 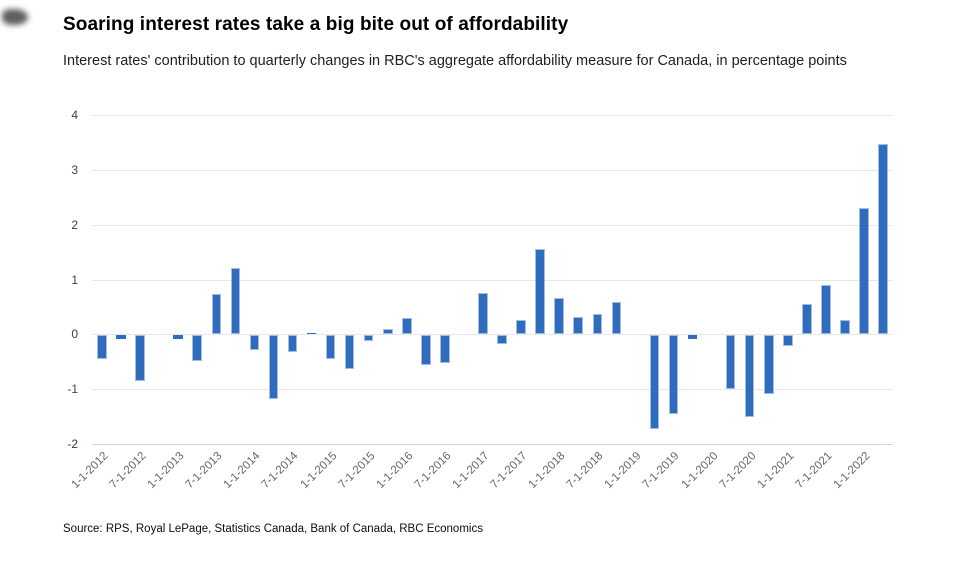 I want to click on bar-10-1-2015, so click(x=387, y=331).